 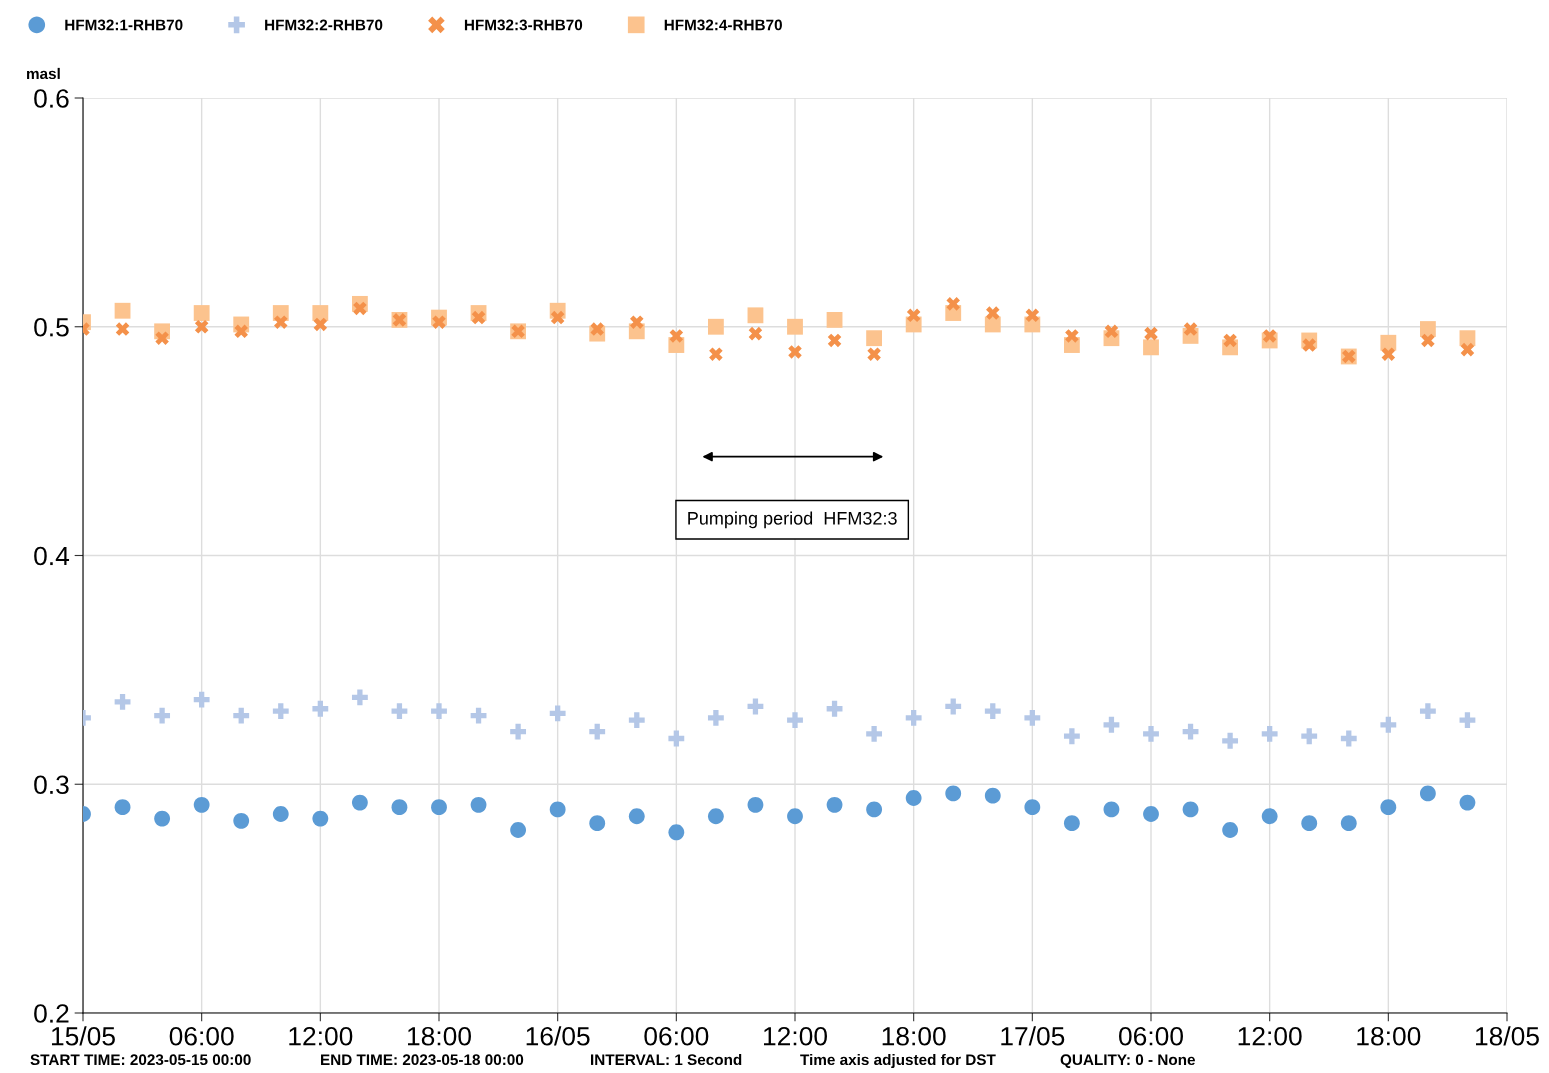 What do you see at coordinates (422, 1060) in the screenshot?
I see `text: END TIME: 2023-05-18 00:00` at bounding box center [422, 1060].